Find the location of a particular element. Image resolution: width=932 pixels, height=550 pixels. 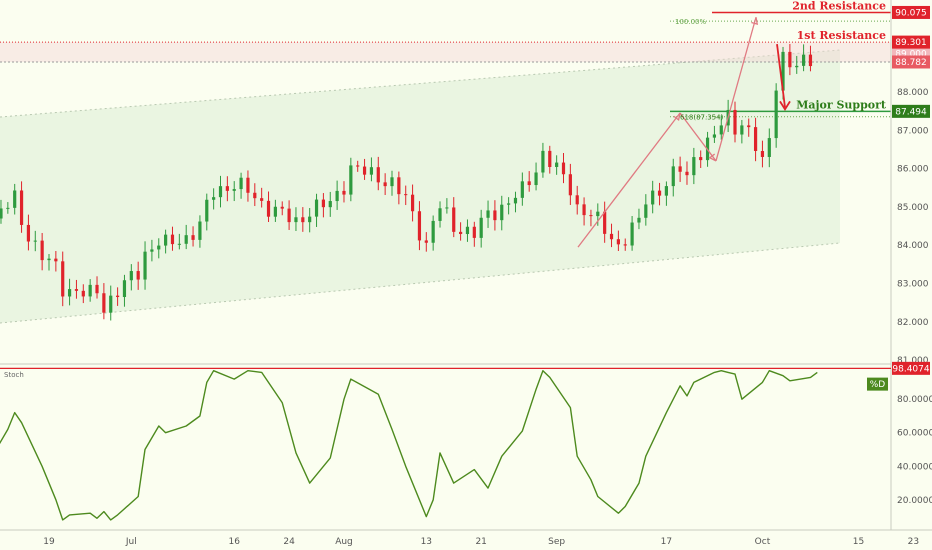

time-tick-label: Jul is located at coordinates (131, 542).